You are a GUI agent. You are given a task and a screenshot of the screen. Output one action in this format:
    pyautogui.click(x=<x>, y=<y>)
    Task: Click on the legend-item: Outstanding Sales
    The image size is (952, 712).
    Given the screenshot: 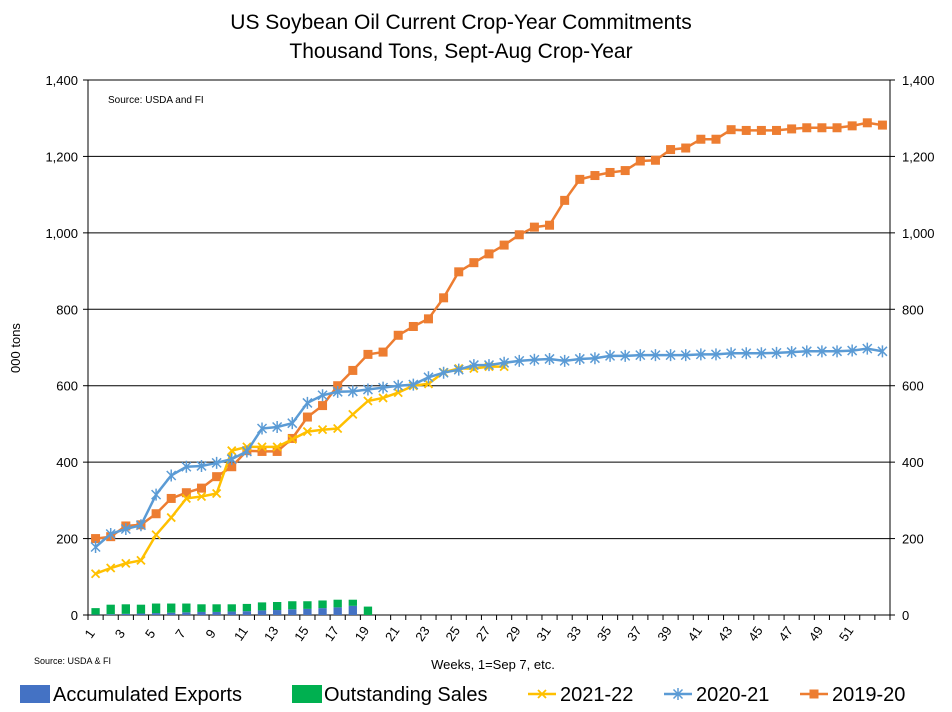 What is the action you would take?
    pyautogui.click(x=389, y=695)
    